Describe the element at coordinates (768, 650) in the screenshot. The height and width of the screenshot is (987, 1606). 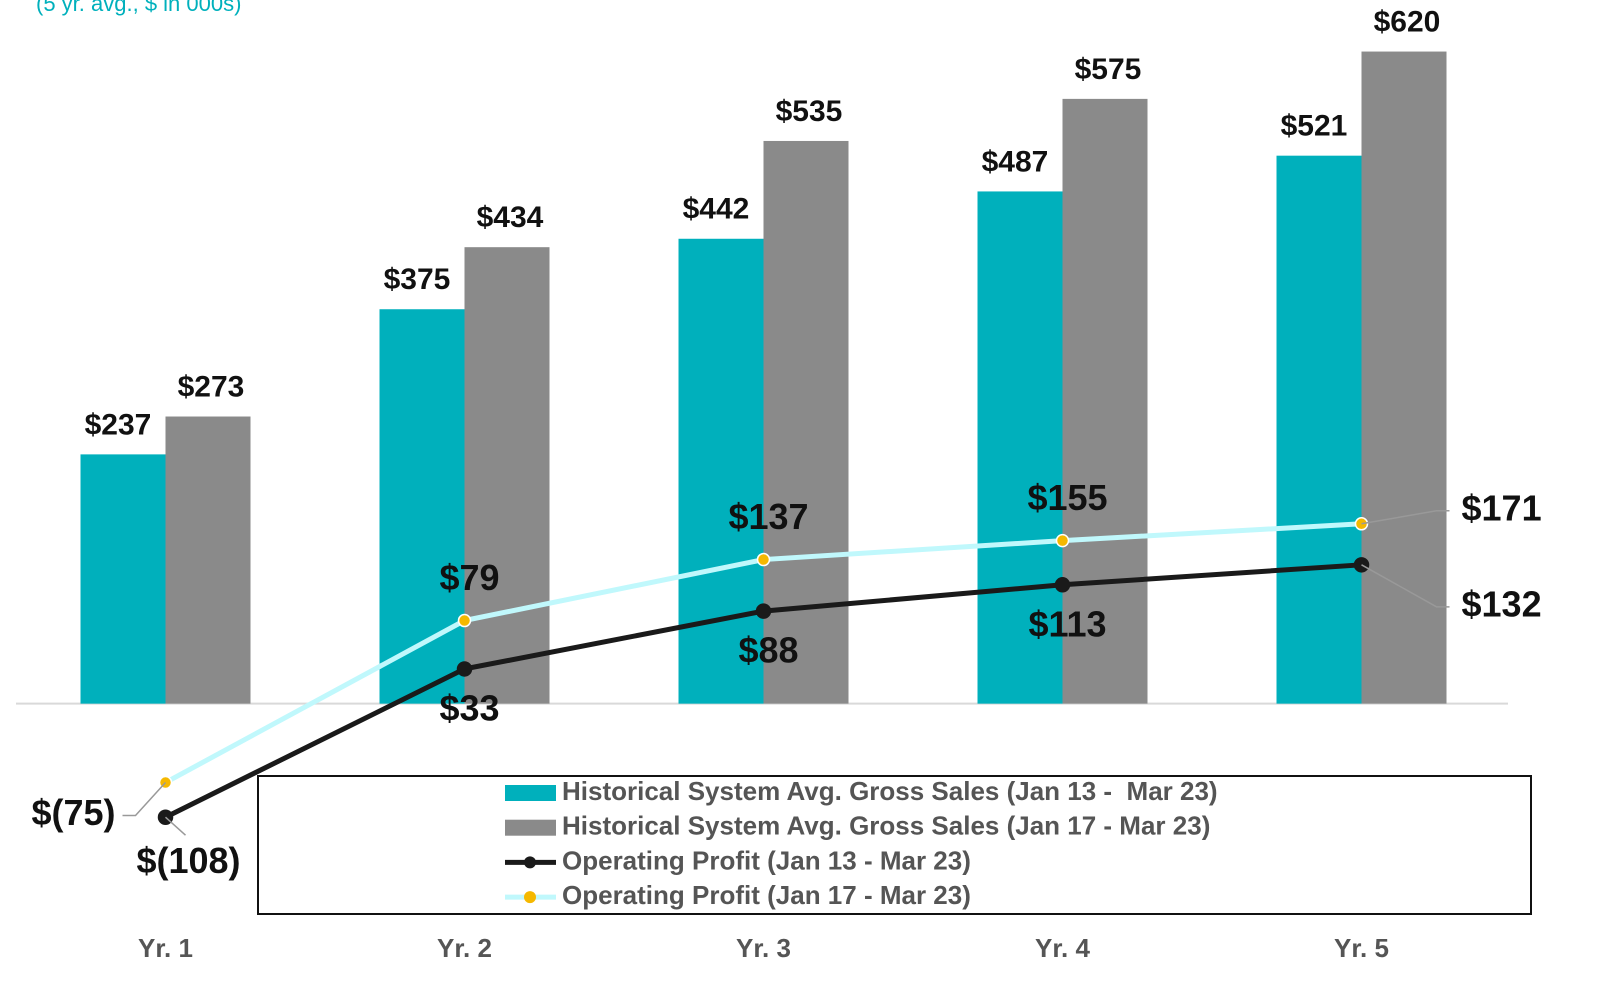
I see `data-label: $88` at that location.